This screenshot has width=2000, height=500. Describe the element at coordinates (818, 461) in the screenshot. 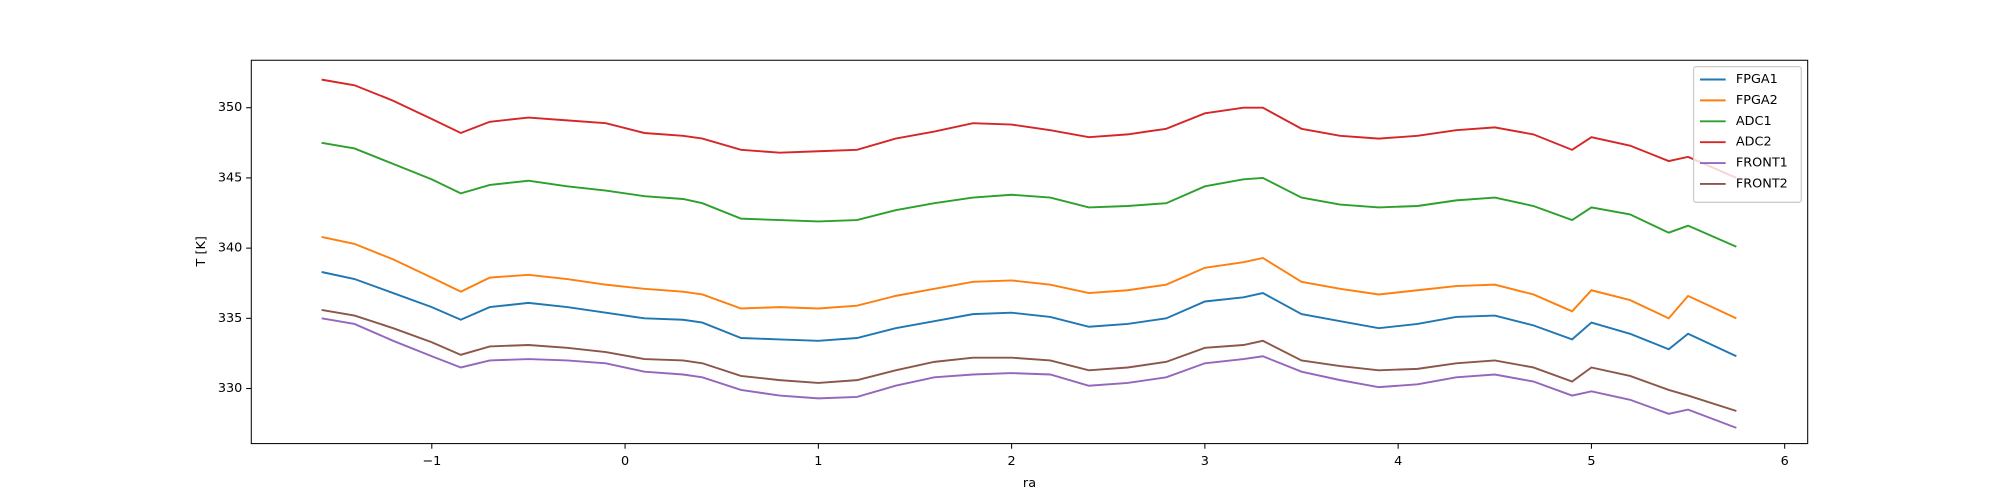

I see `x-tick-label: 1` at that location.